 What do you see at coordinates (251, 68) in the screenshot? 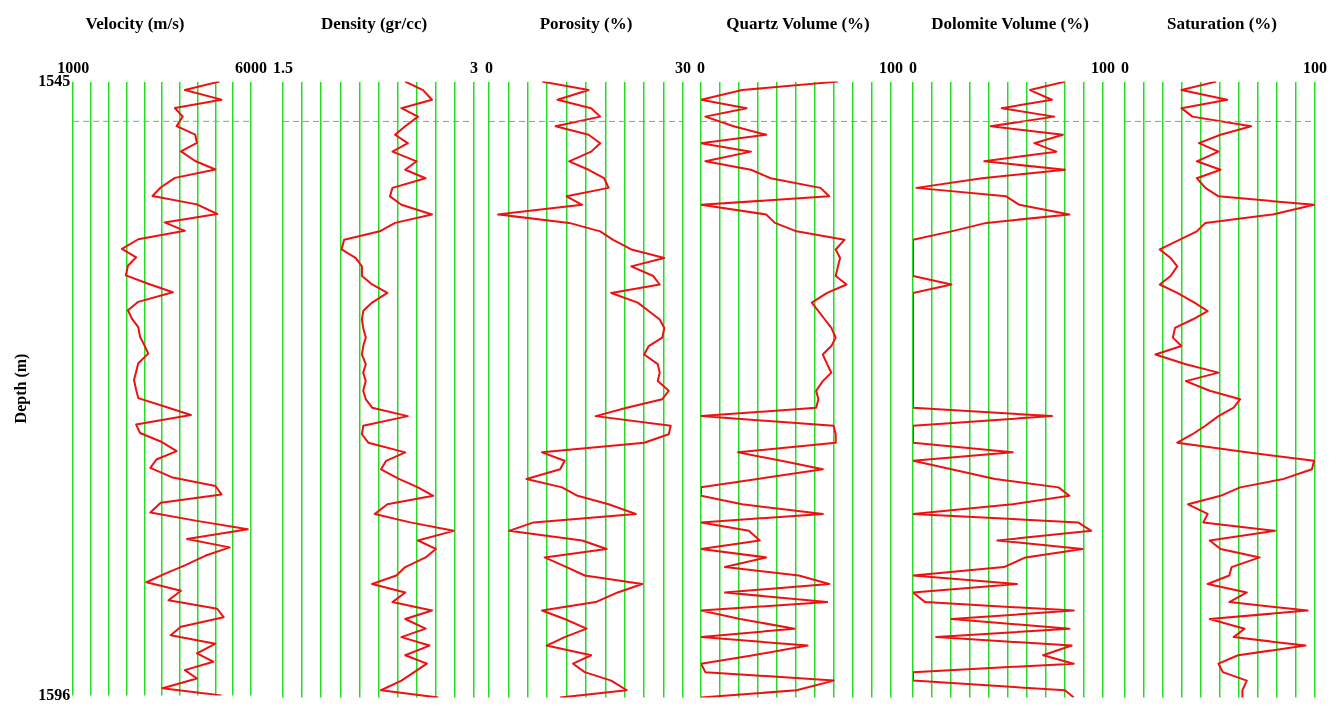
I see `x-tick-label: 6000` at bounding box center [251, 68].